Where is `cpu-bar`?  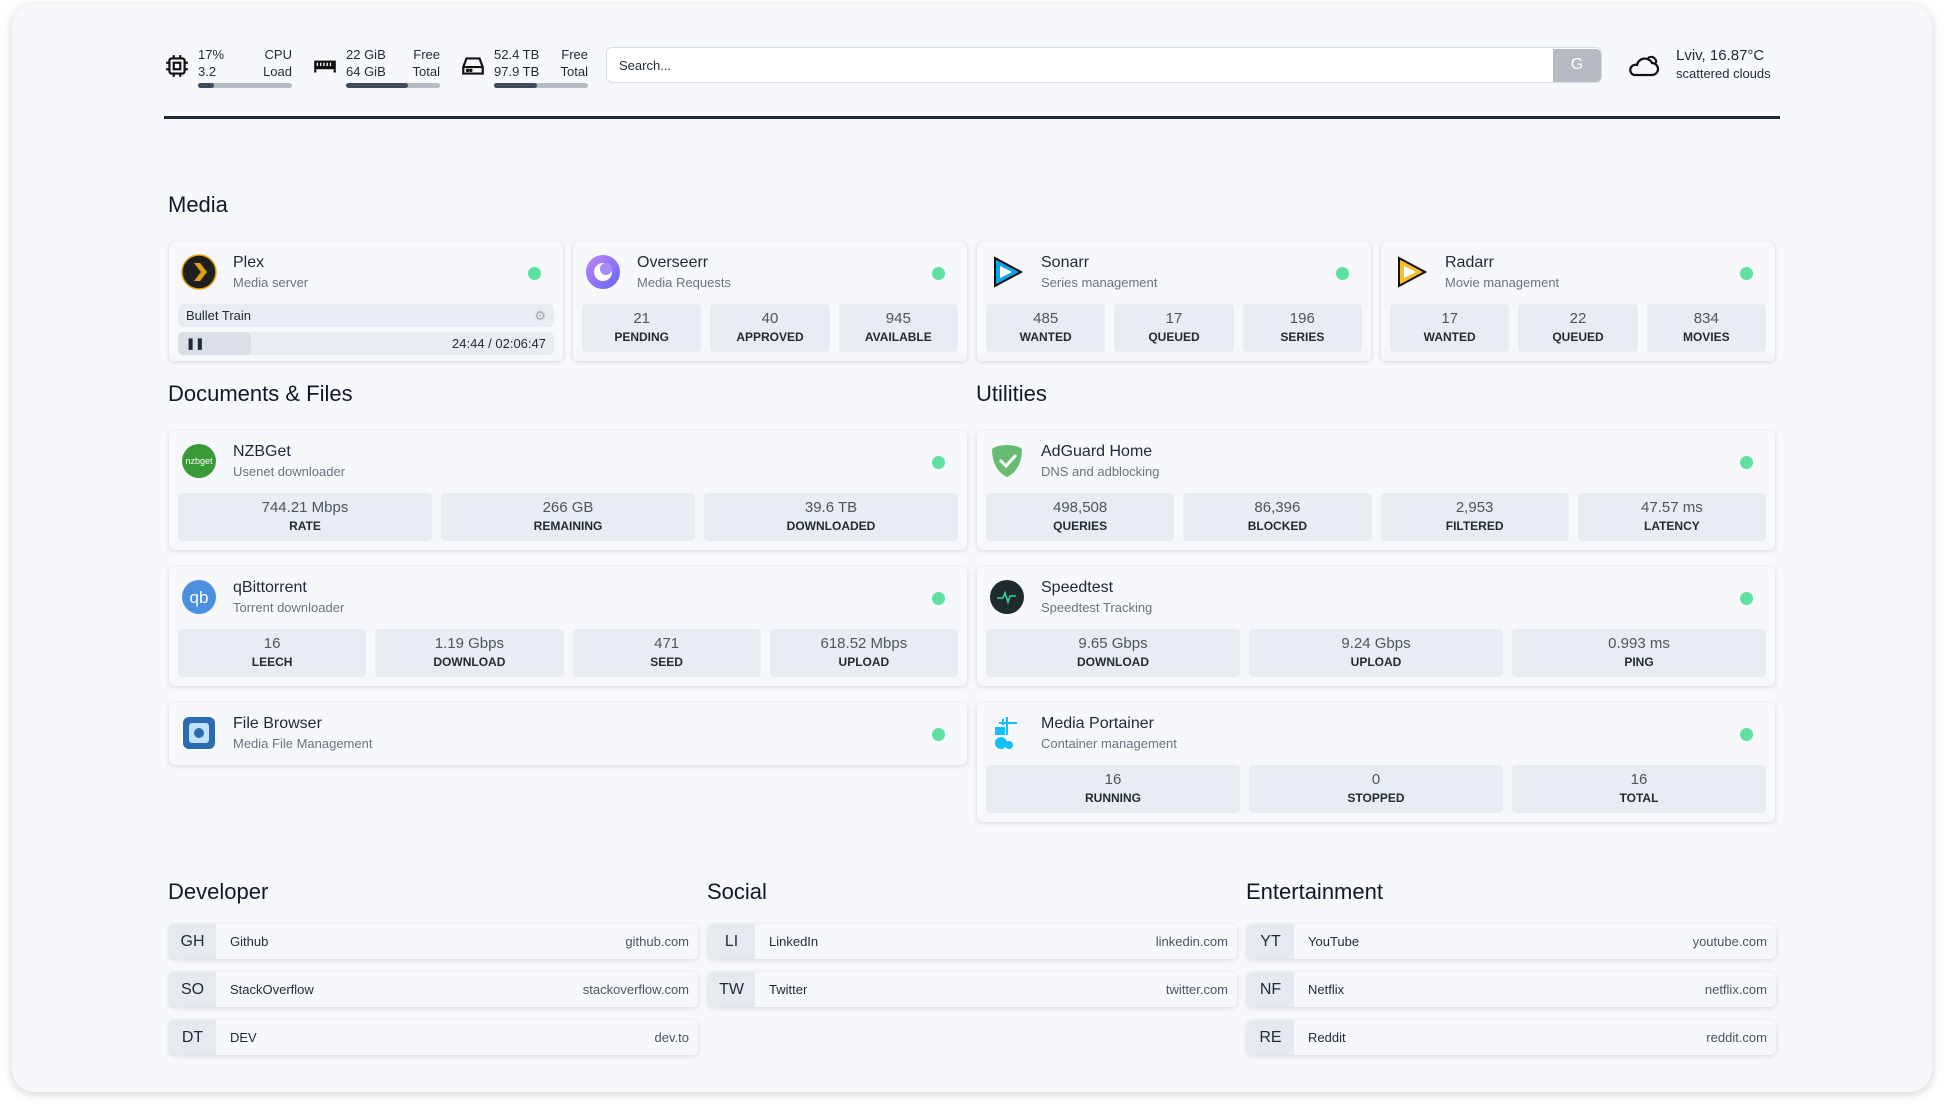
cpu-bar is located at coordinates (245, 85).